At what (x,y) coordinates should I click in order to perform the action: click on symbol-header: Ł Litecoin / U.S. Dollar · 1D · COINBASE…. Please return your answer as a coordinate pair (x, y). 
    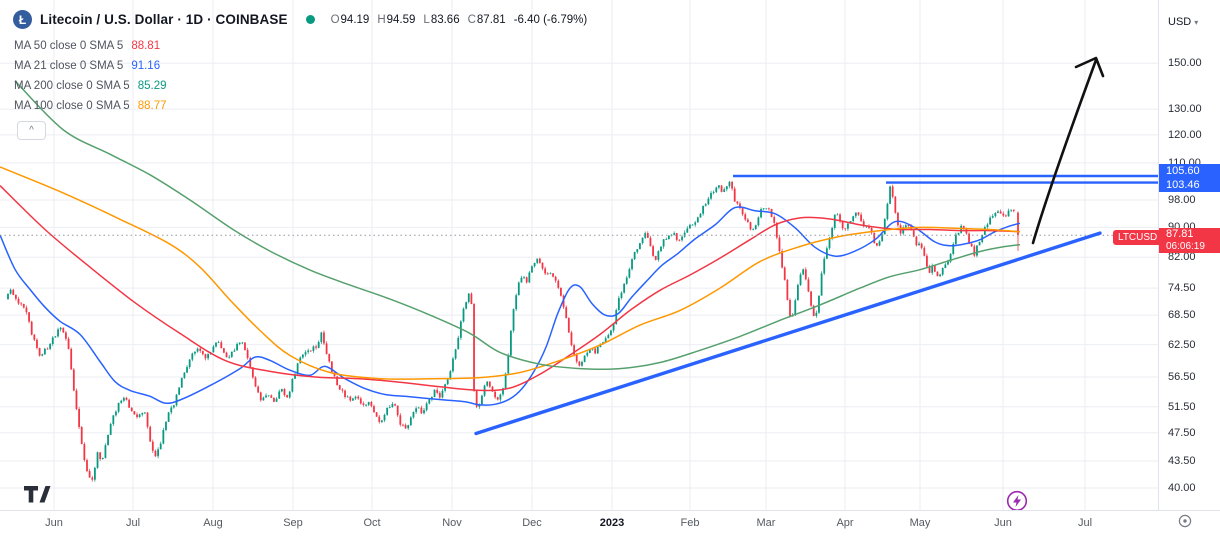
    Looking at the image, I should click on (300, 19).